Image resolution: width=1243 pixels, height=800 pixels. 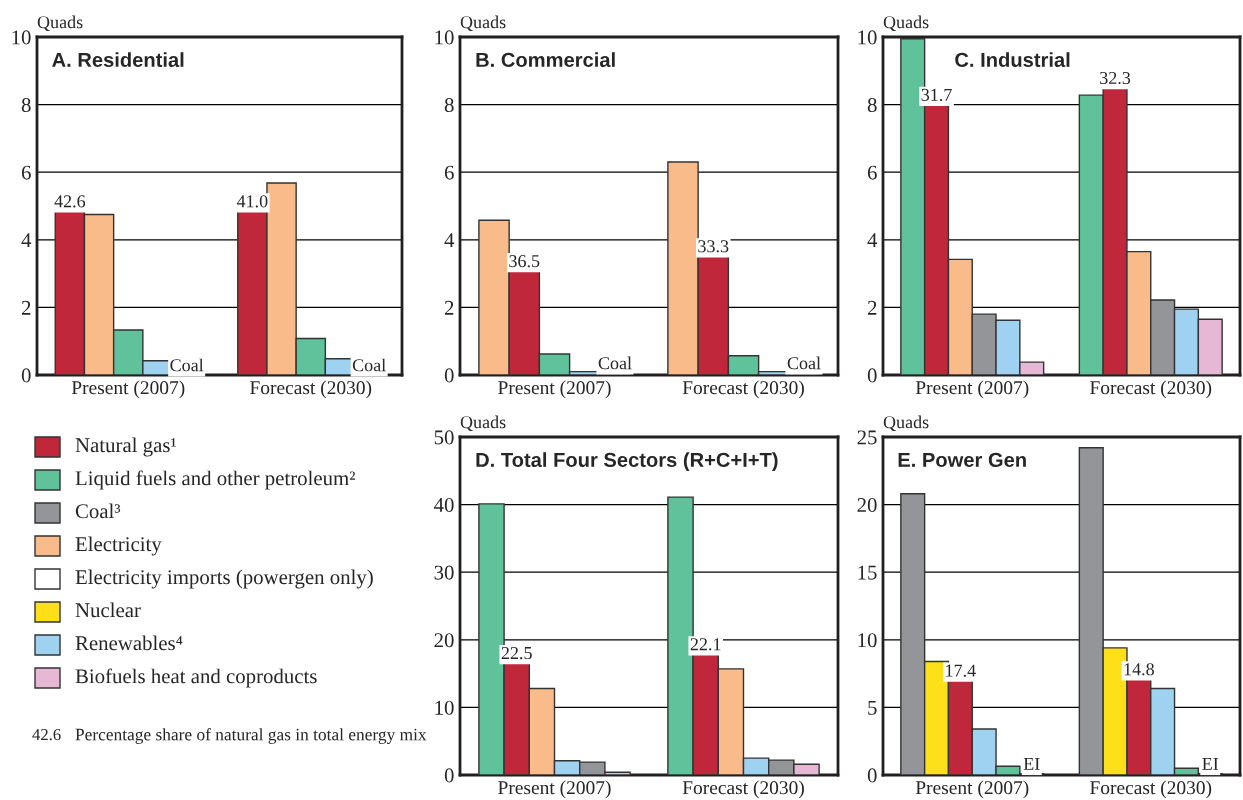 What do you see at coordinates (251, 736) in the screenshot?
I see `text: Percentage share of natural gas in total energy mix` at bounding box center [251, 736].